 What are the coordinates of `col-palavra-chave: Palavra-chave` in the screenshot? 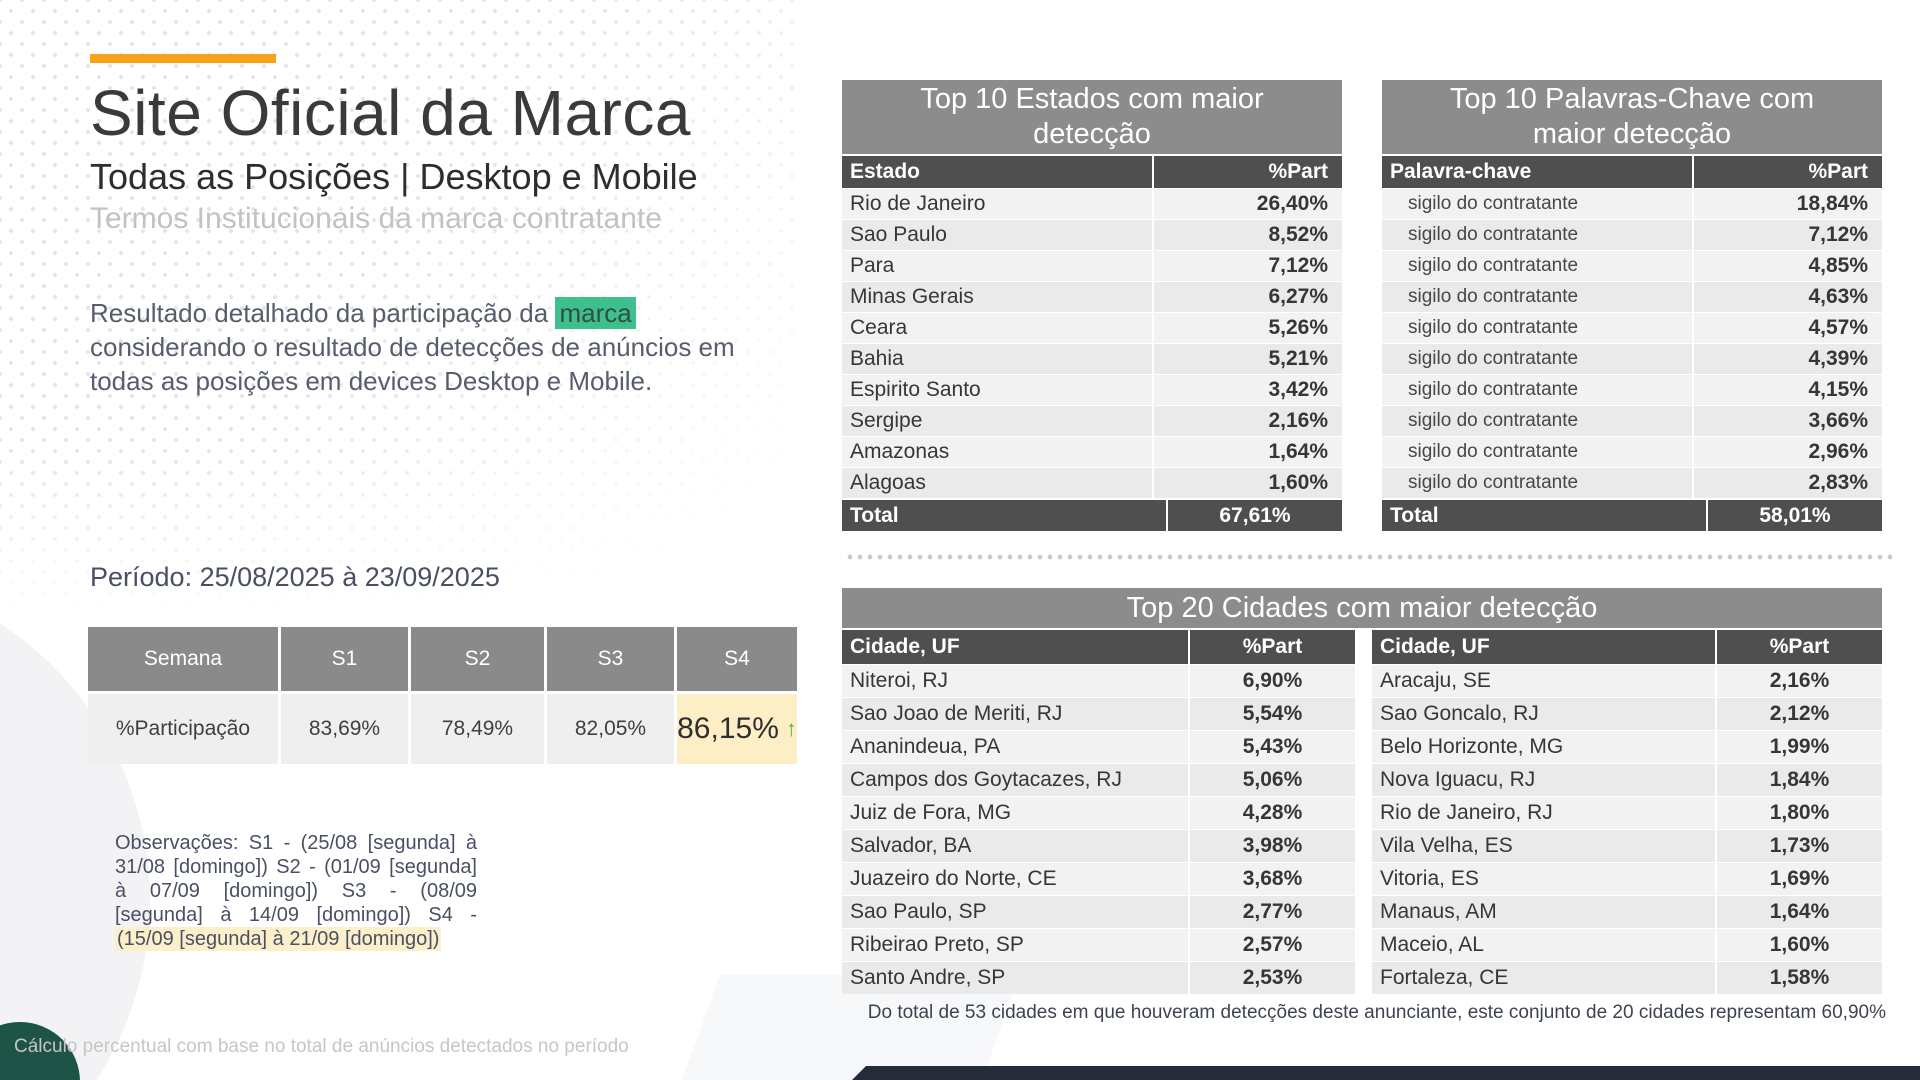 It's located at (1538, 172).